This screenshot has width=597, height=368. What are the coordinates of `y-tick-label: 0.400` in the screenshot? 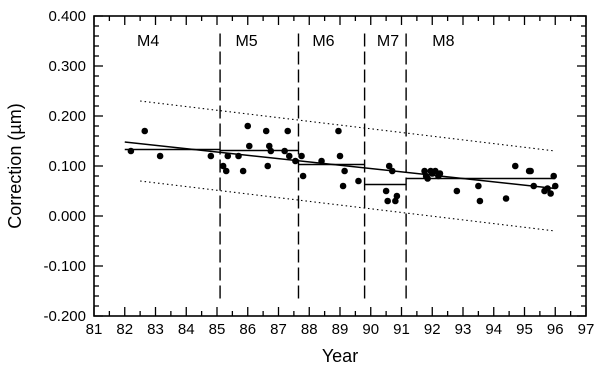 It's located at (67, 16).